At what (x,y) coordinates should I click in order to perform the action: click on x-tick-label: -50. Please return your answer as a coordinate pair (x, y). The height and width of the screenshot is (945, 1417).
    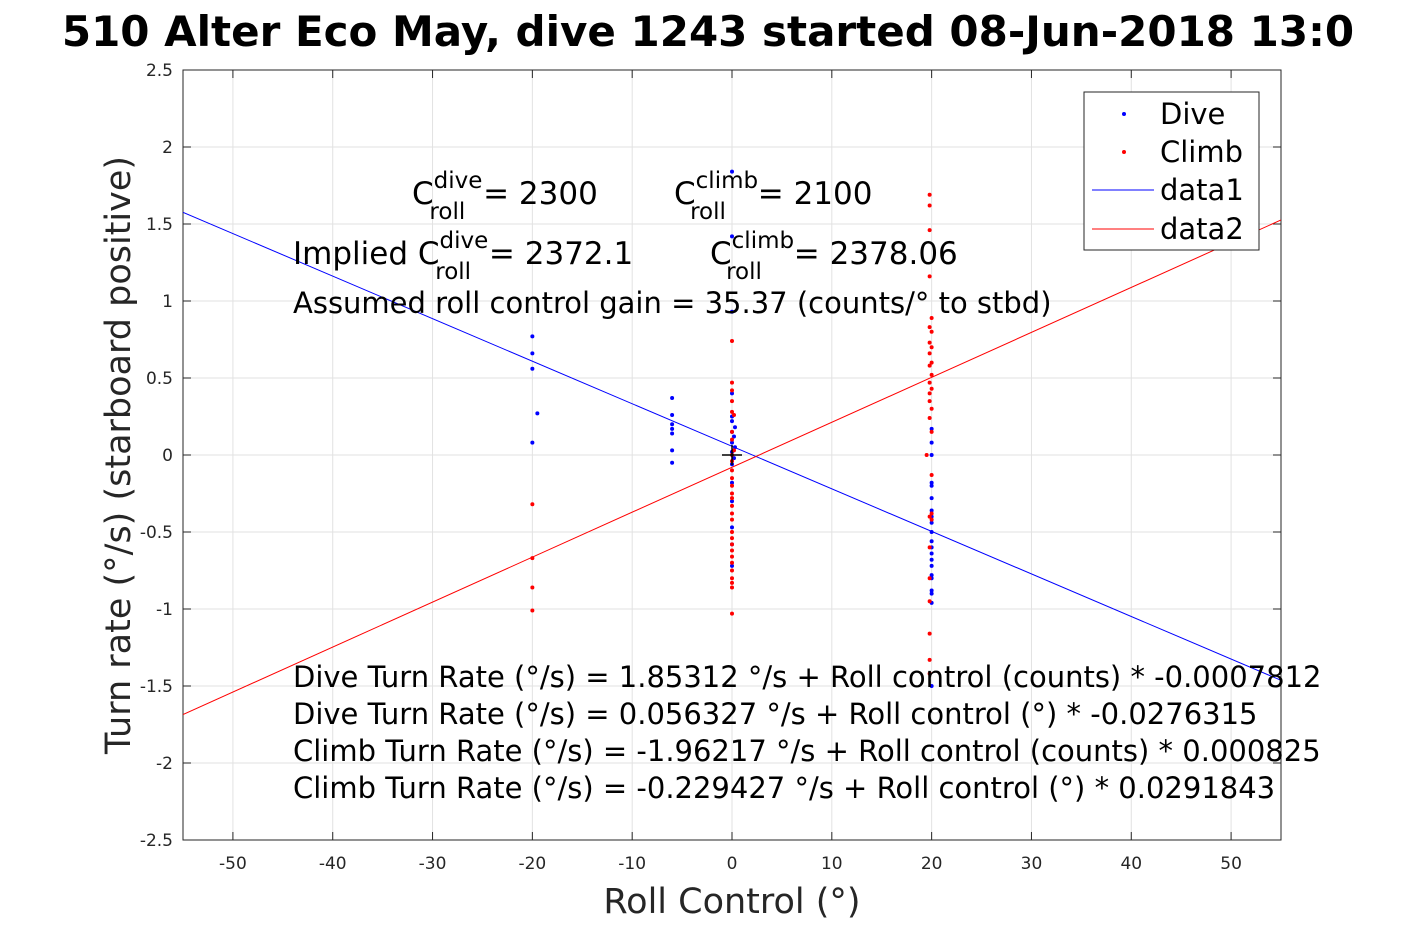
    Looking at the image, I should click on (233, 864).